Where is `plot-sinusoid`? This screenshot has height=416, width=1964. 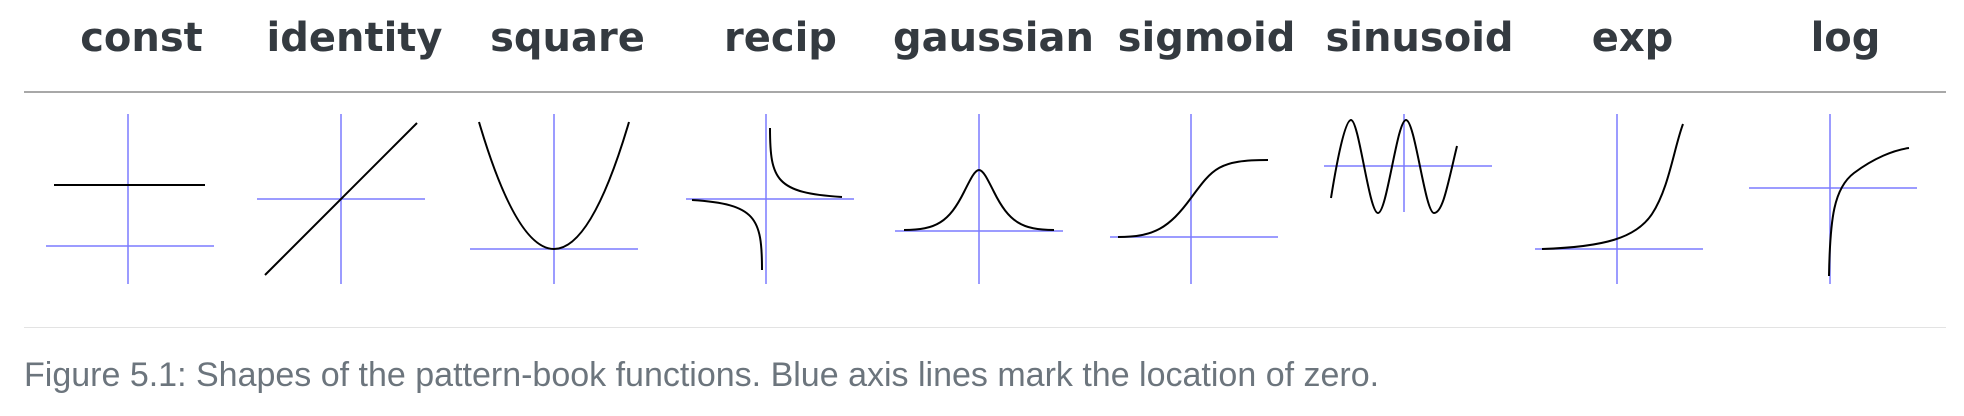 plot-sinusoid is located at coordinates (1408, 164).